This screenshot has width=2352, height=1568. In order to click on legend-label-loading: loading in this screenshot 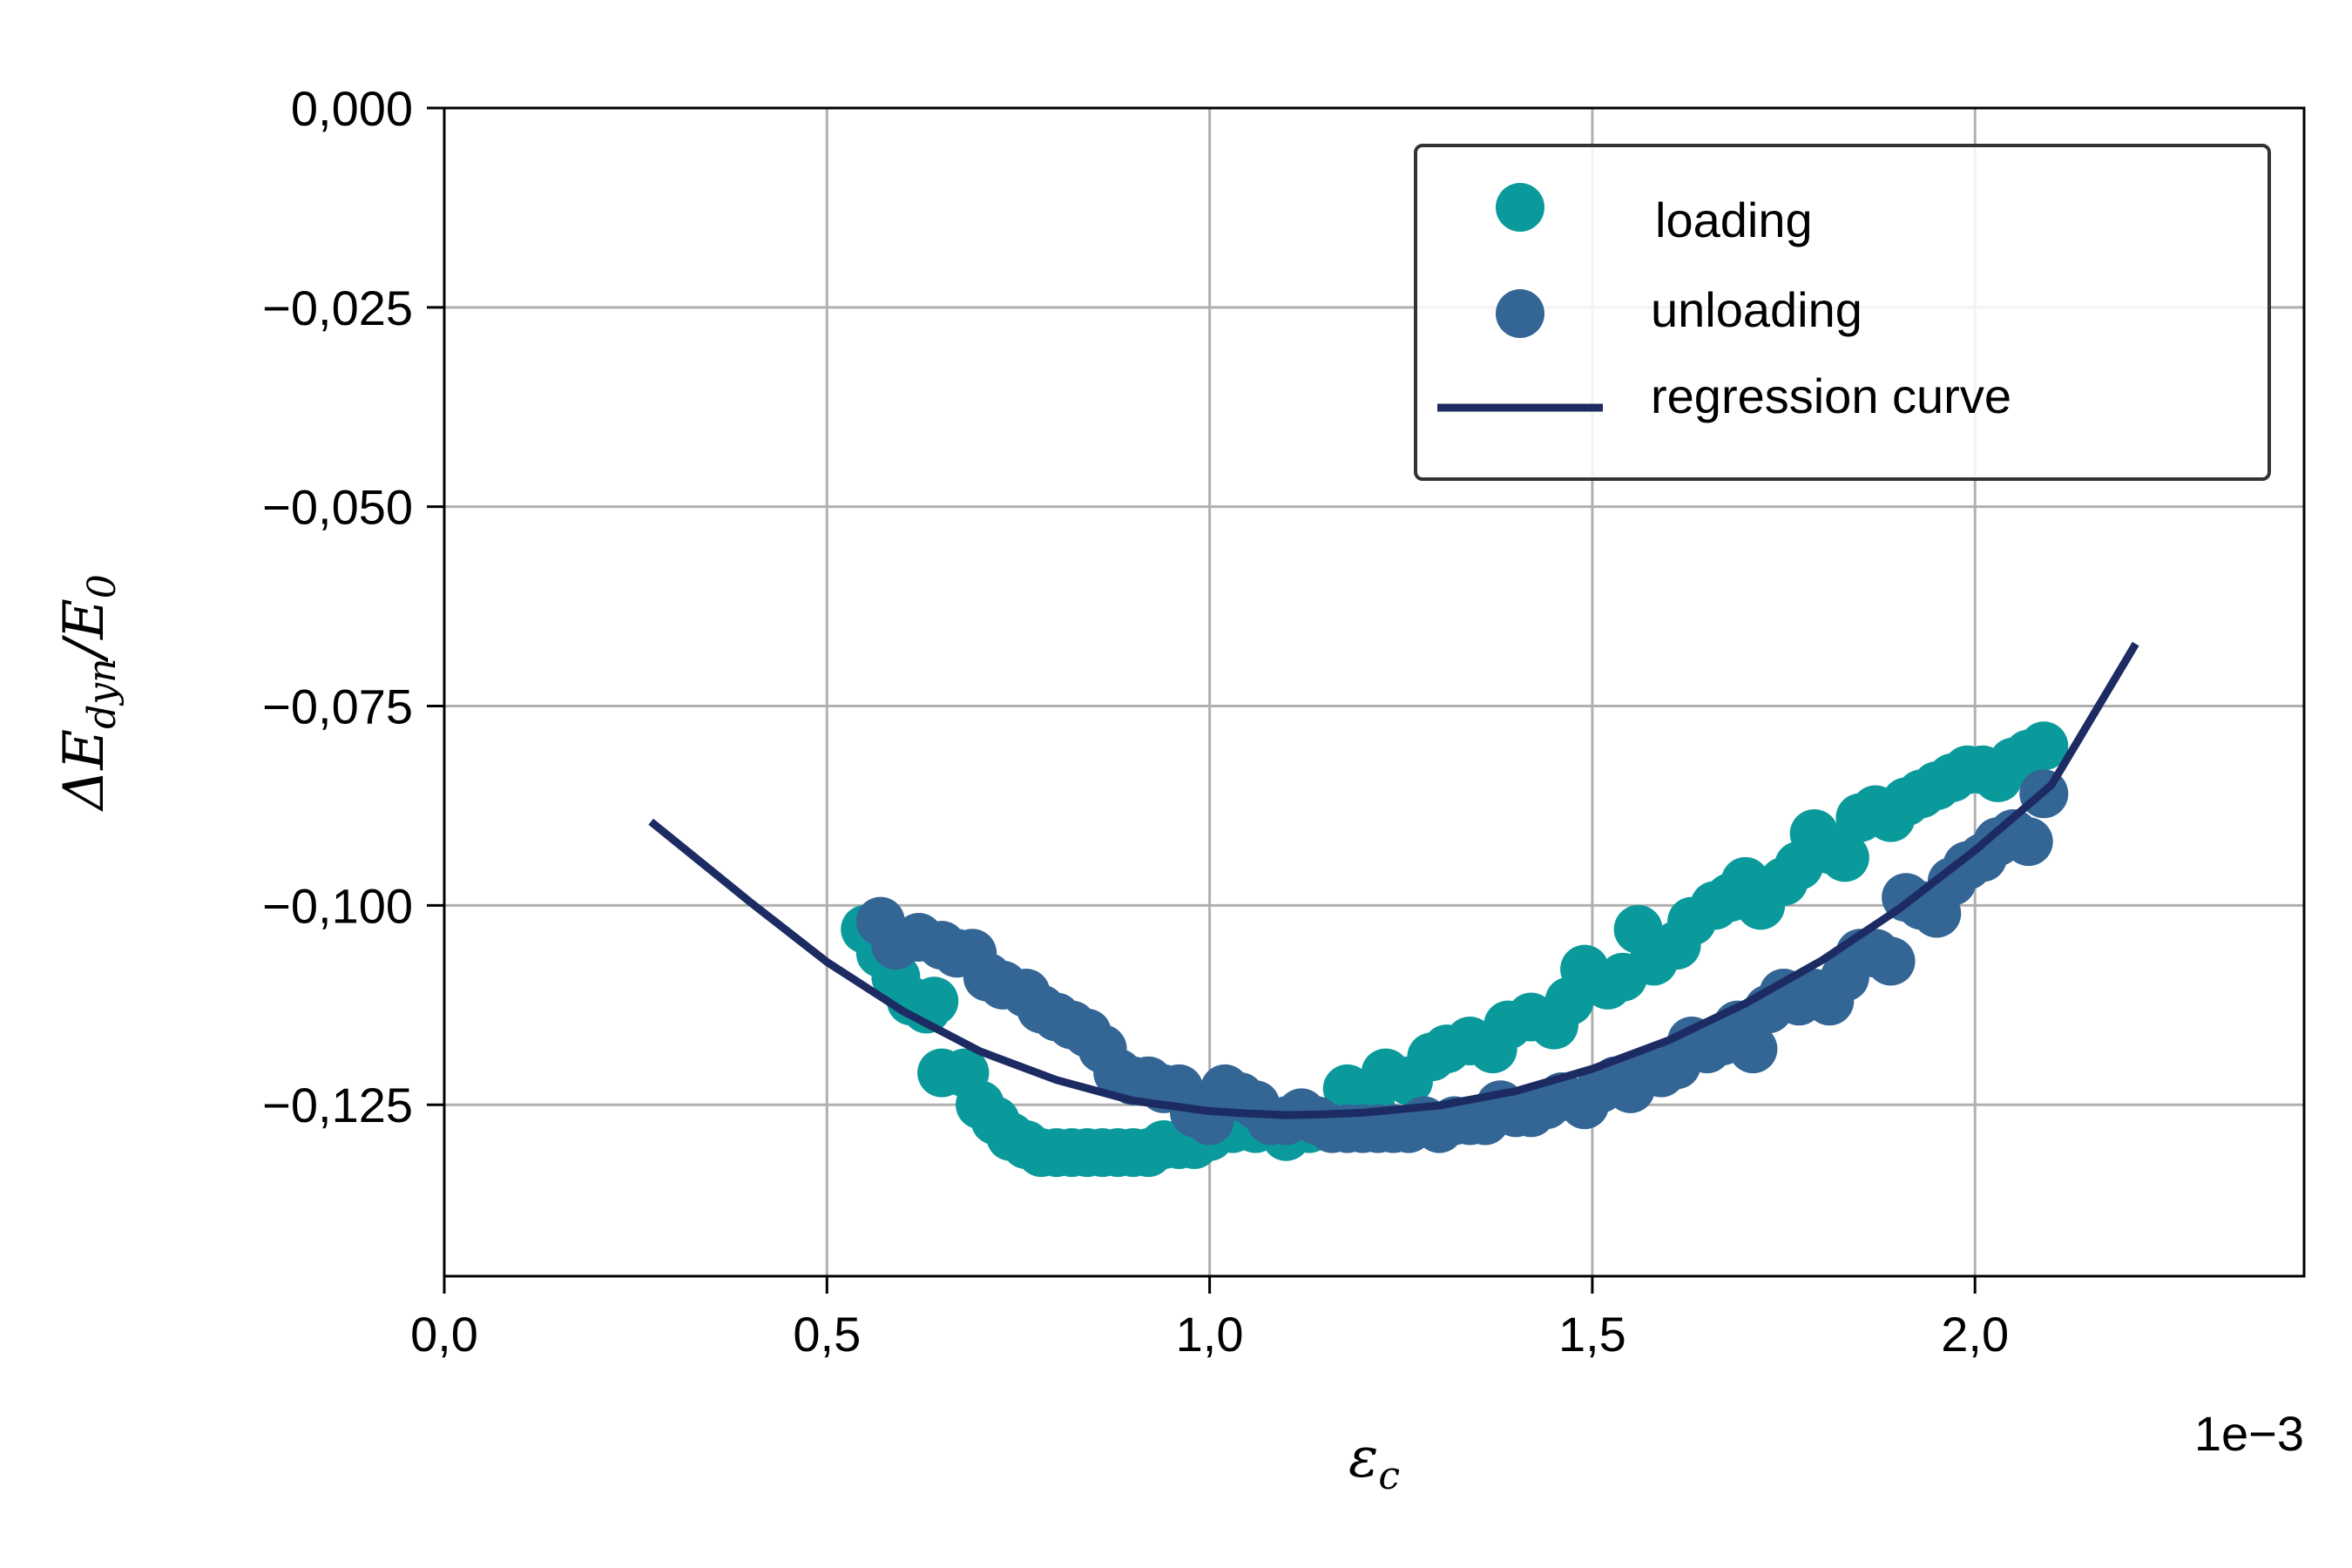, I will do `click(1734, 220)`.